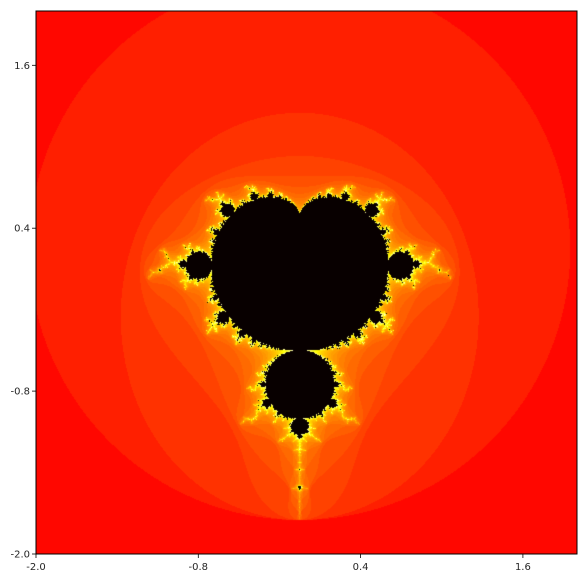  Describe the element at coordinates (199, 567) in the screenshot. I see `x-tick-label: -0.8` at that location.